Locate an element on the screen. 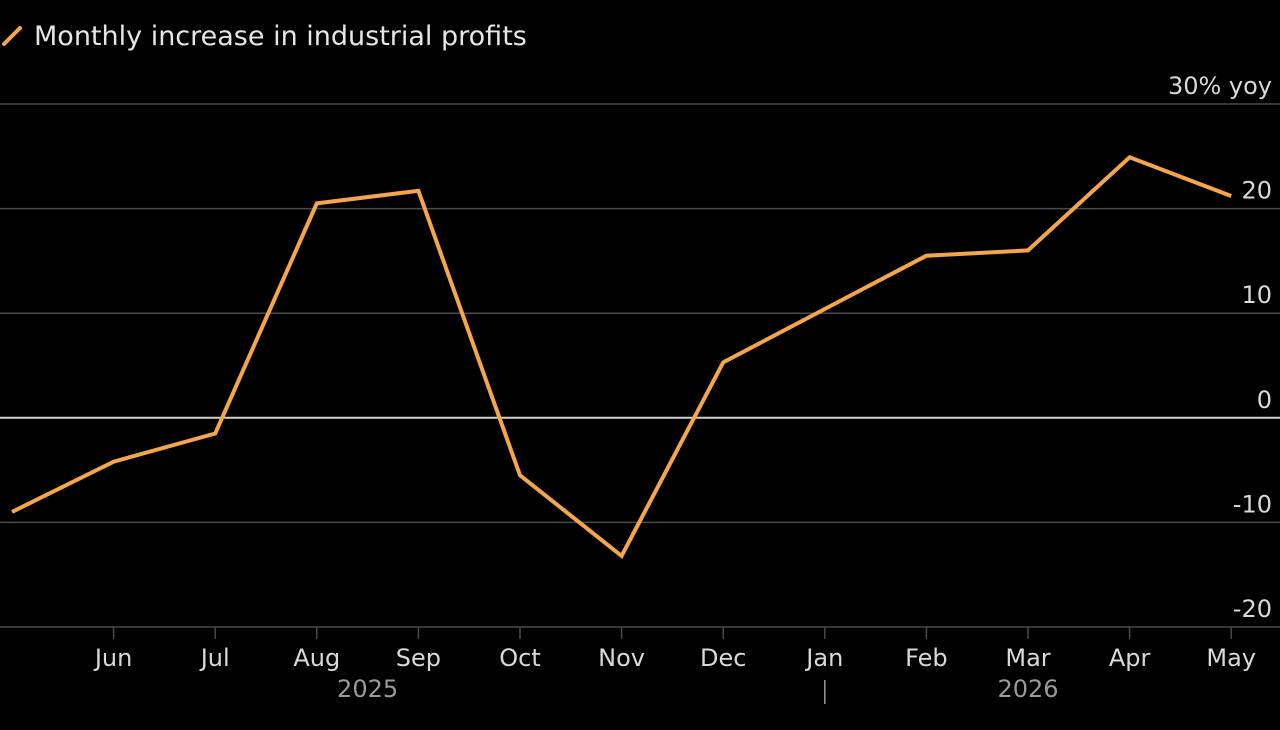 This screenshot has height=730, width=1280. x-tick-label: Jun is located at coordinates (113, 658).